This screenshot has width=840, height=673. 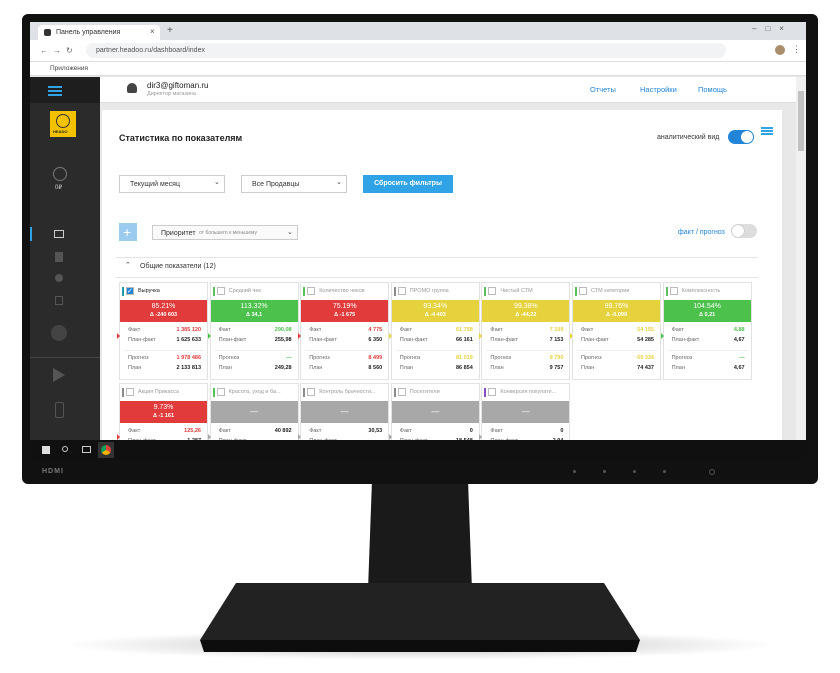 What do you see at coordinates (59, 410) in the screenshot?
I see `nav-mobile` at bounding box center [59, 410].